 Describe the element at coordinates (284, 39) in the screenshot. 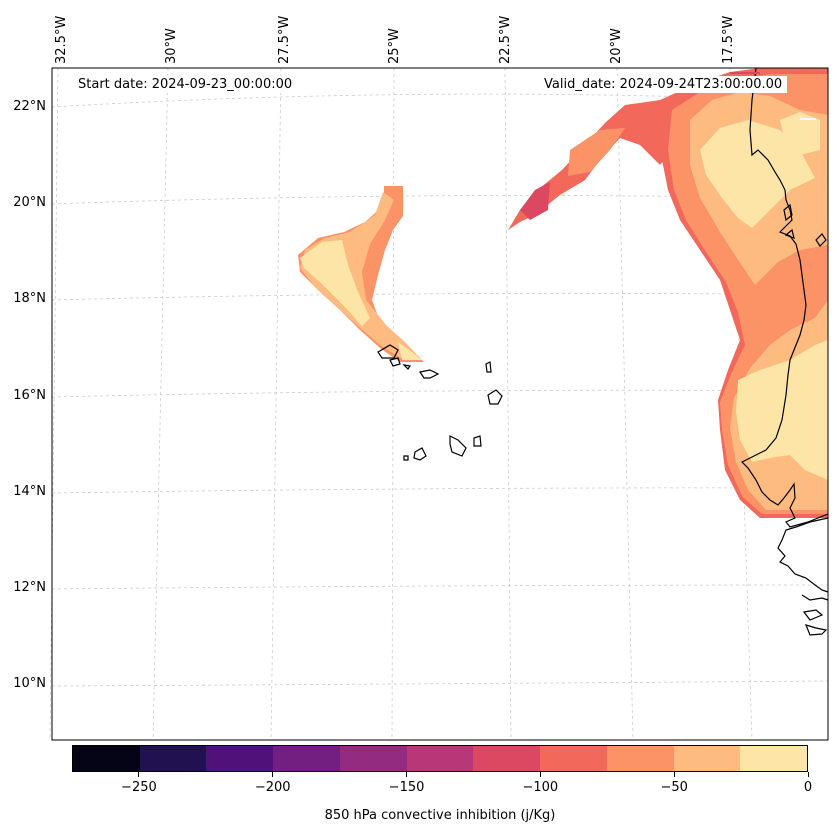

I see `lon-label: 27.5°W` at that location.